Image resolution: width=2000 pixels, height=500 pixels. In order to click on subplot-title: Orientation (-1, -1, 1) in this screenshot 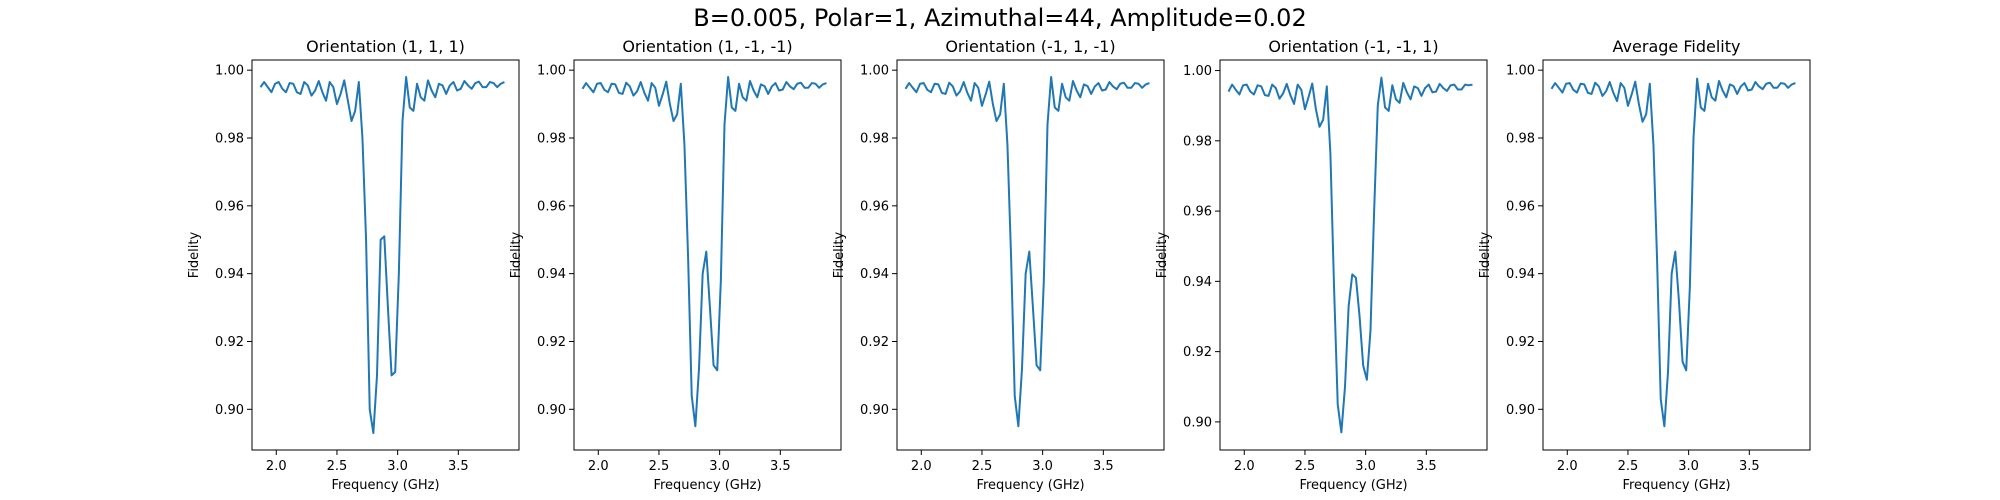, I will do `click(1353, 46)`.